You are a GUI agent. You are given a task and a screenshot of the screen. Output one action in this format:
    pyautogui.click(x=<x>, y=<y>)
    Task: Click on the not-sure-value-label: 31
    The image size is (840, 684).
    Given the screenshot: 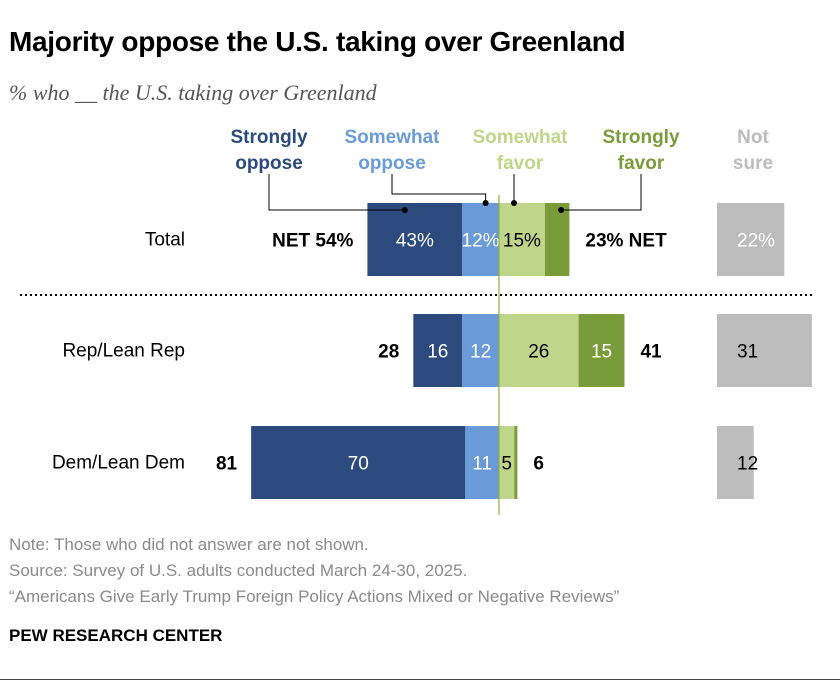 What is the action you would take?
    pyautogui.click(x=747, y=352)
    